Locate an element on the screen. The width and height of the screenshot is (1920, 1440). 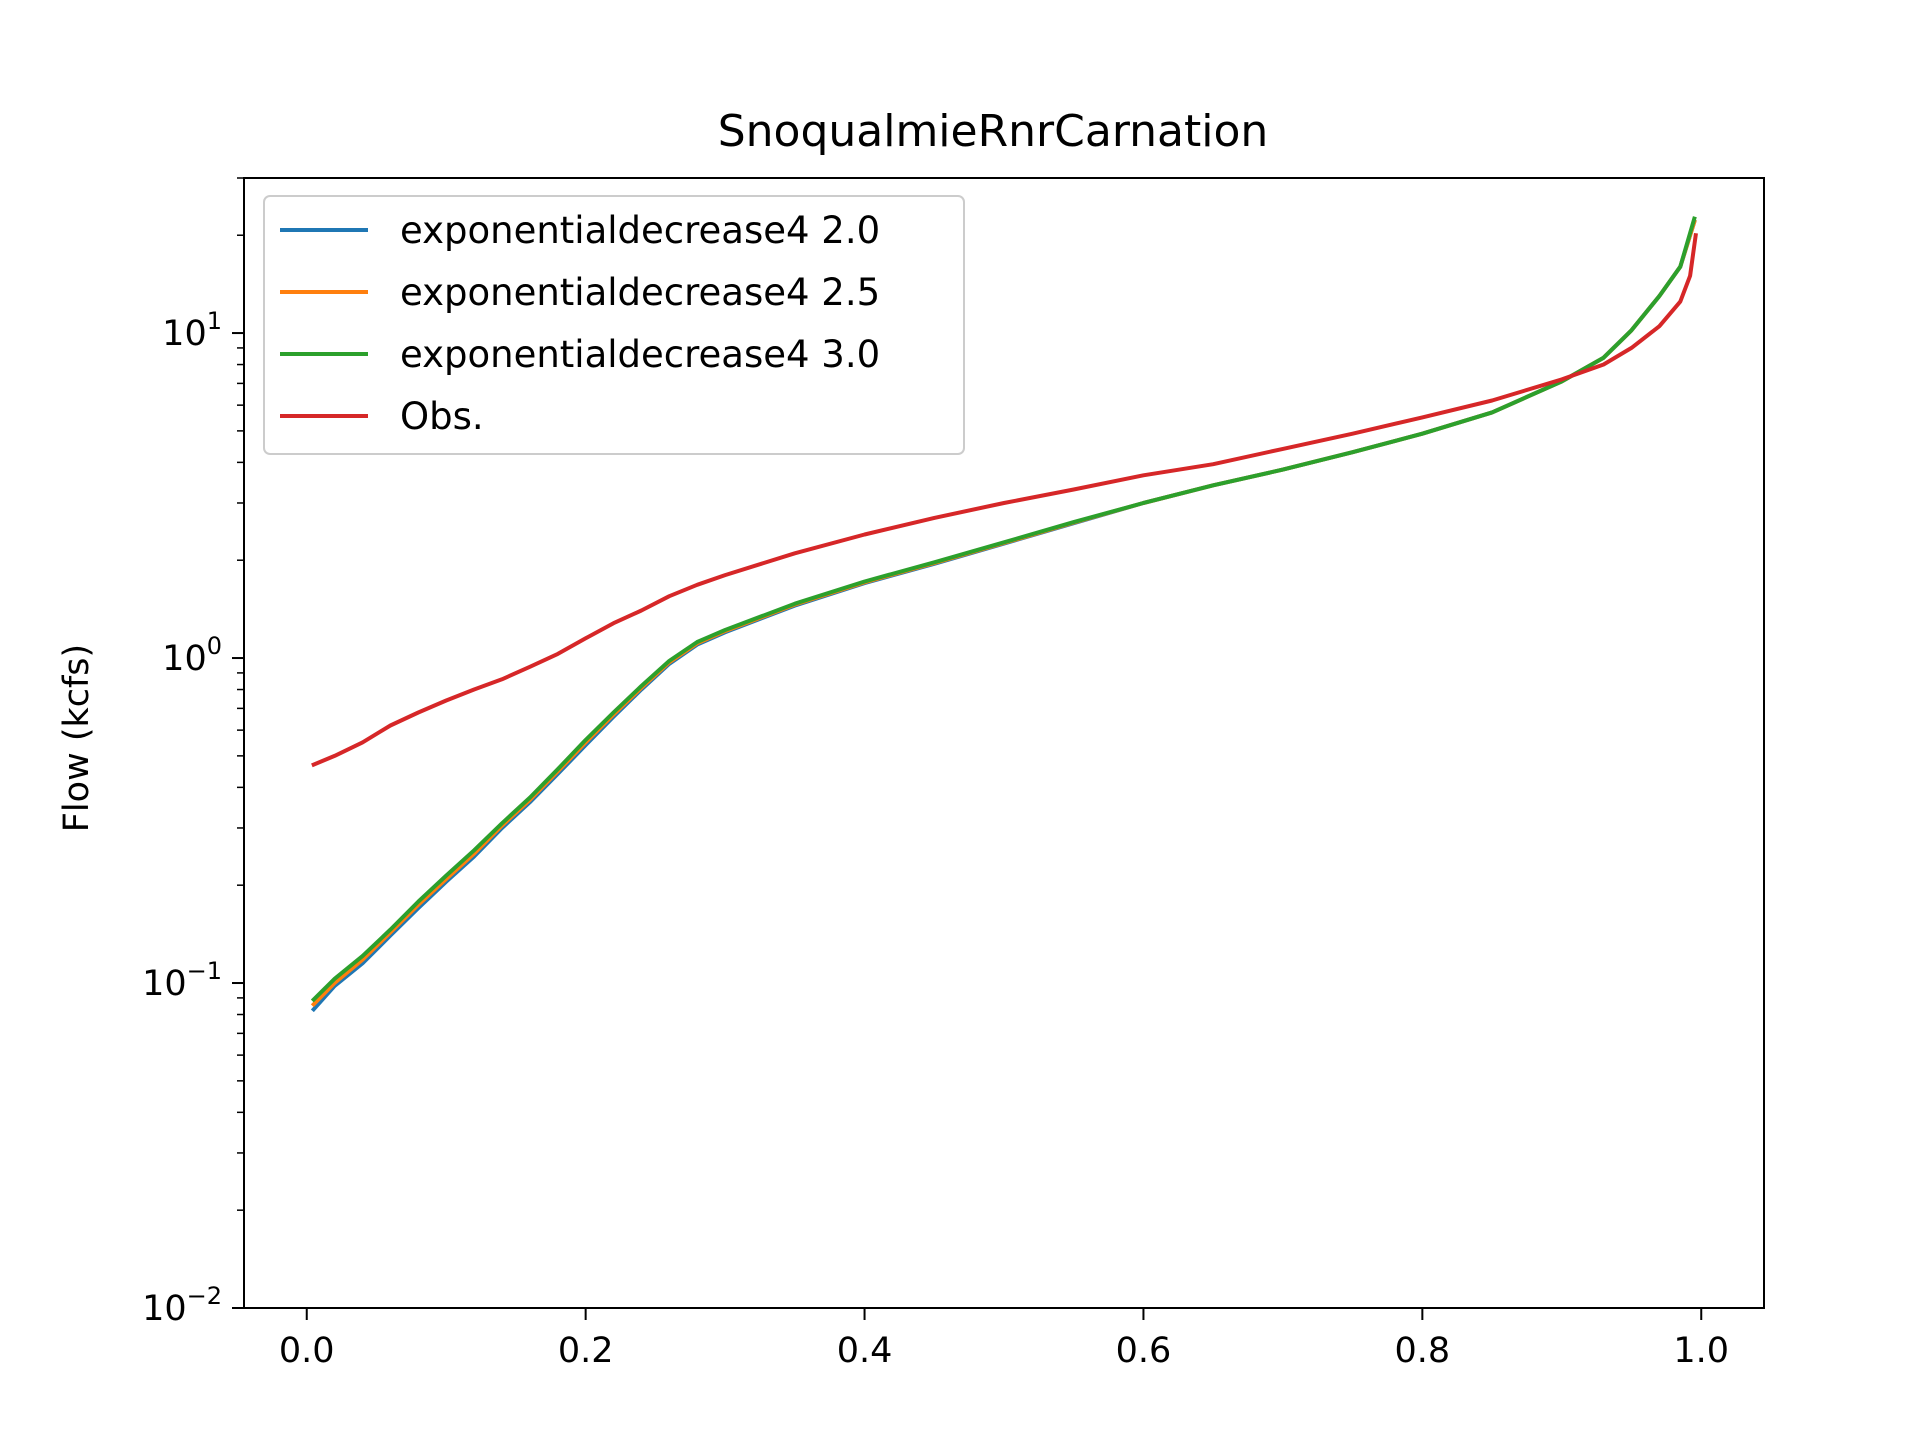
x-tick-label: 1.0 is located at coordinates (1701, 1351).